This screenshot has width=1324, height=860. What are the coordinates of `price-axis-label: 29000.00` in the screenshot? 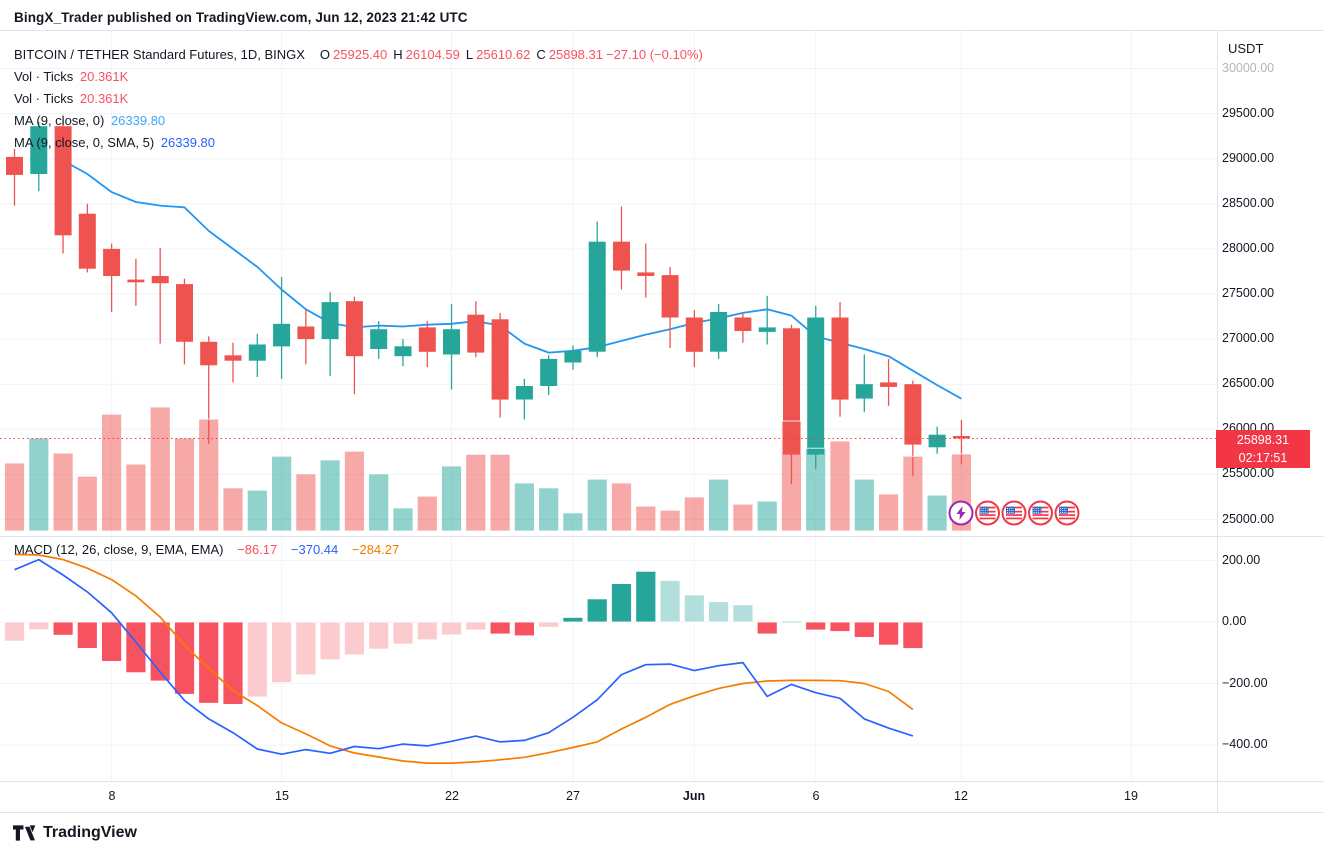 It's located at (1248, 158).